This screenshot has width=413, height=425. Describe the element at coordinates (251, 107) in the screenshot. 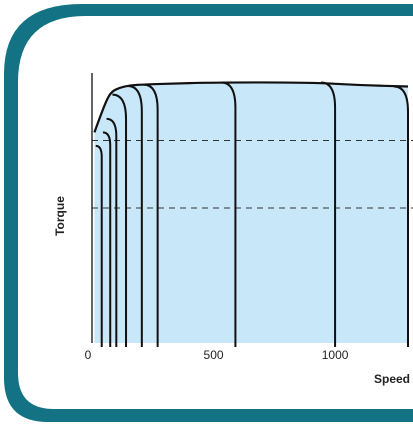

I see `torque-envelope-line` at that location.